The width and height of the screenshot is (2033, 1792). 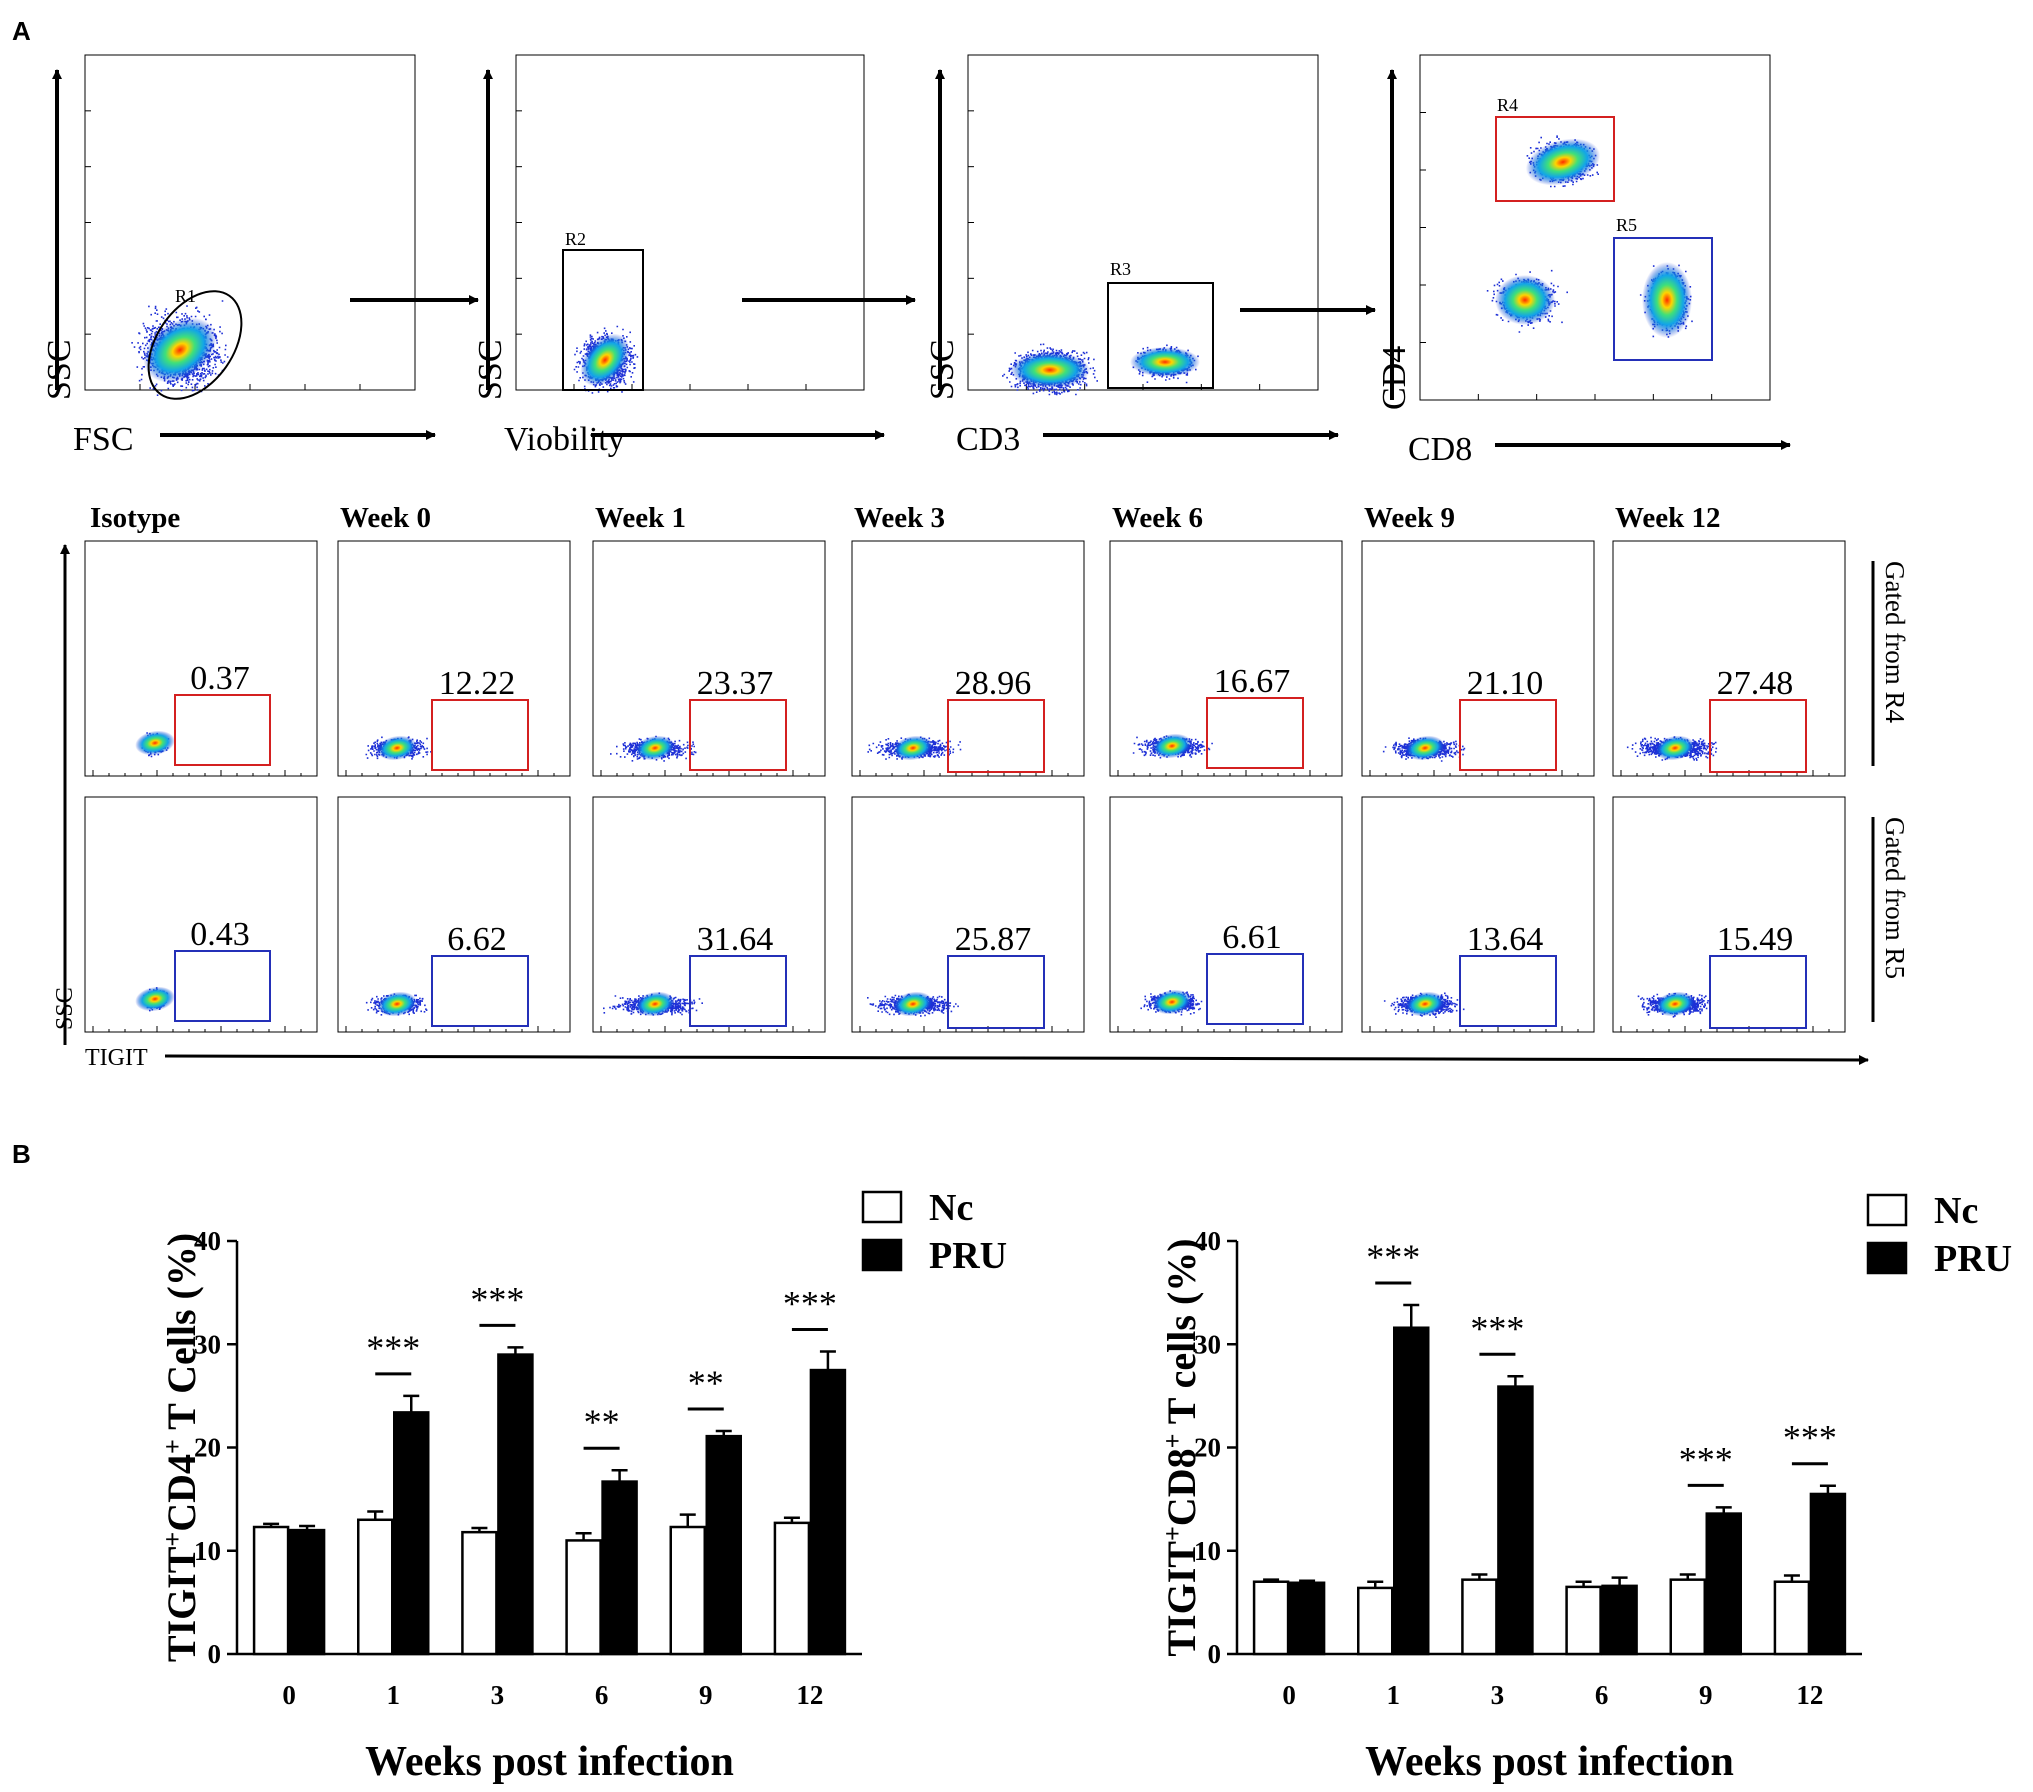 What do you see at coordinates (1956, 1211) in the screenshot?
I see `legend-label: Nc` at bounding box center [1956, 1211].